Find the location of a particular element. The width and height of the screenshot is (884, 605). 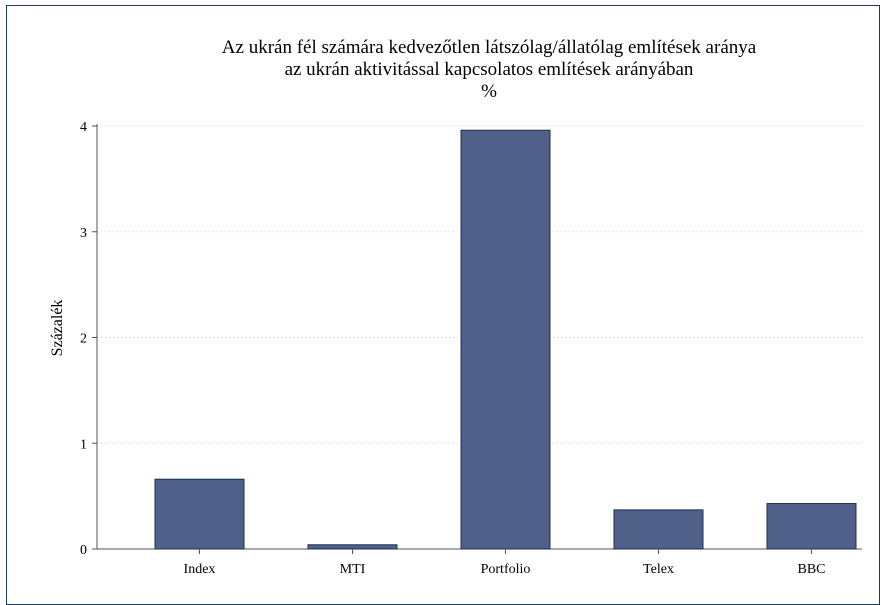

bar-index is located at coordinates (199, 514).